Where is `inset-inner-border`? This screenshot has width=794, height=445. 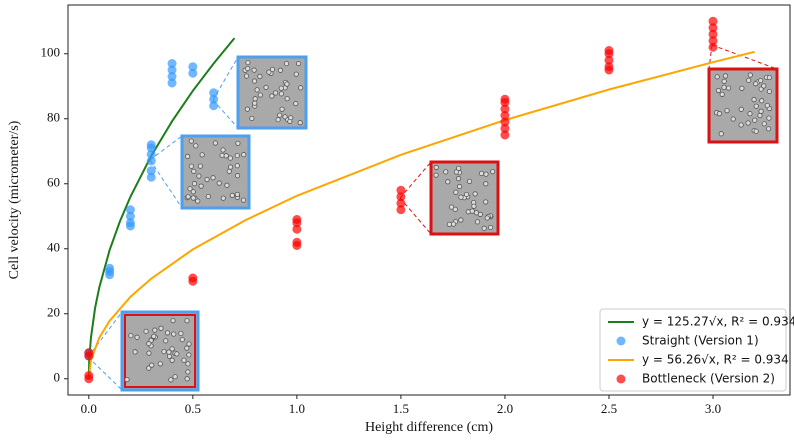 inset-inner-border is located at coordinates (160, 351).